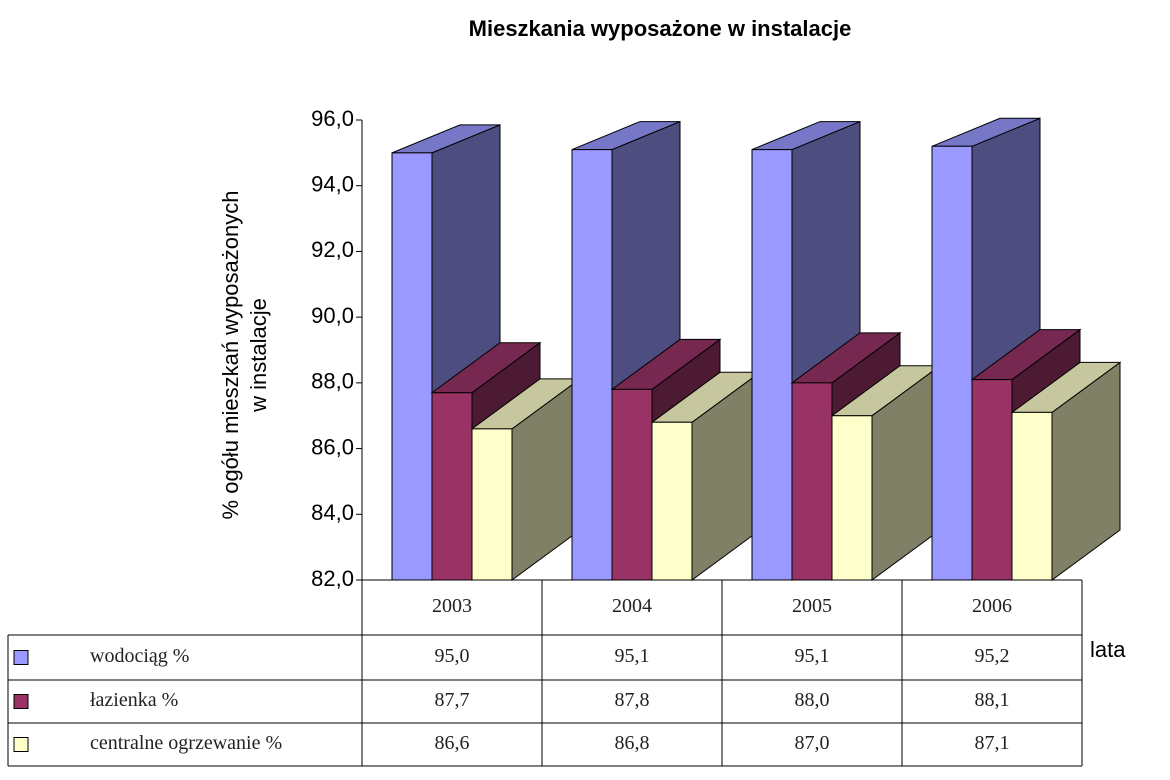  What do you see at coordinates (332, 184) in the screenshot?
I see `y-tick-label: 94,0` at bounding box center [332, 184].